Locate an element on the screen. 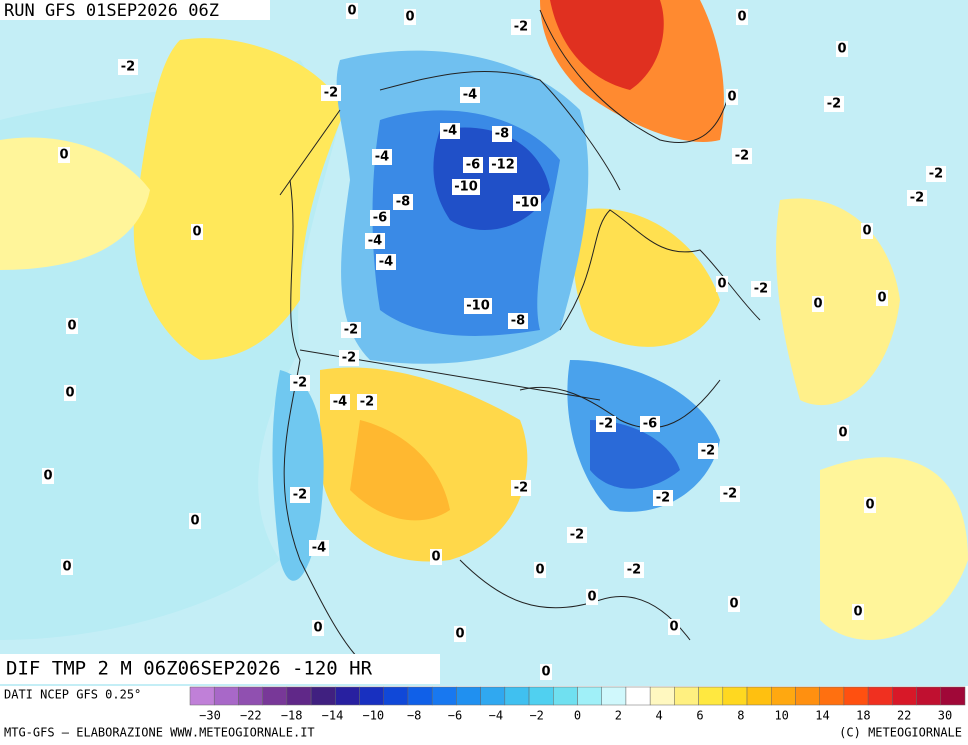 Image resolution: width=968 pixels, height=745 pixels. colorbar: −30 −22 −18 −14 −10 −8 −6 −4 −2 0 2 4 6 8 10 14 18 22 30 is located at coordinates (577, 704).